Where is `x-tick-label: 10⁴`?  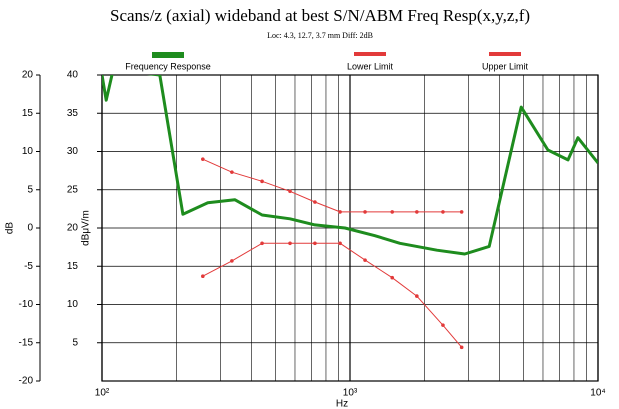
x-tick-label: 10⁴ is located at coordinates (597, 393).